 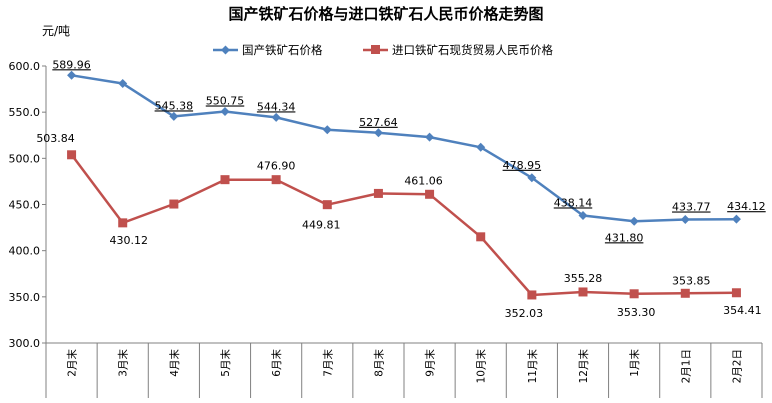 I want to click on data-label-1: 449.81, so click(x=321, y=225).